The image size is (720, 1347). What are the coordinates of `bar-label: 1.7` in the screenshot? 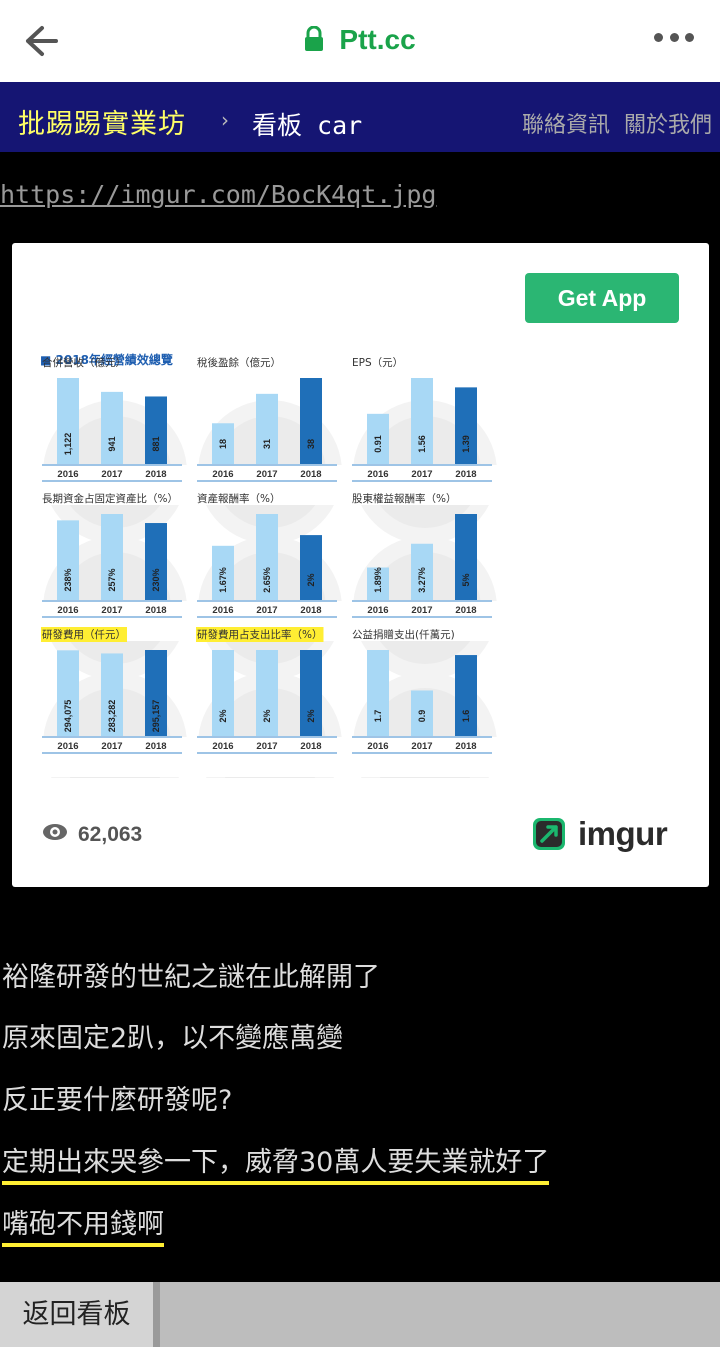 It's located at (378, 716).